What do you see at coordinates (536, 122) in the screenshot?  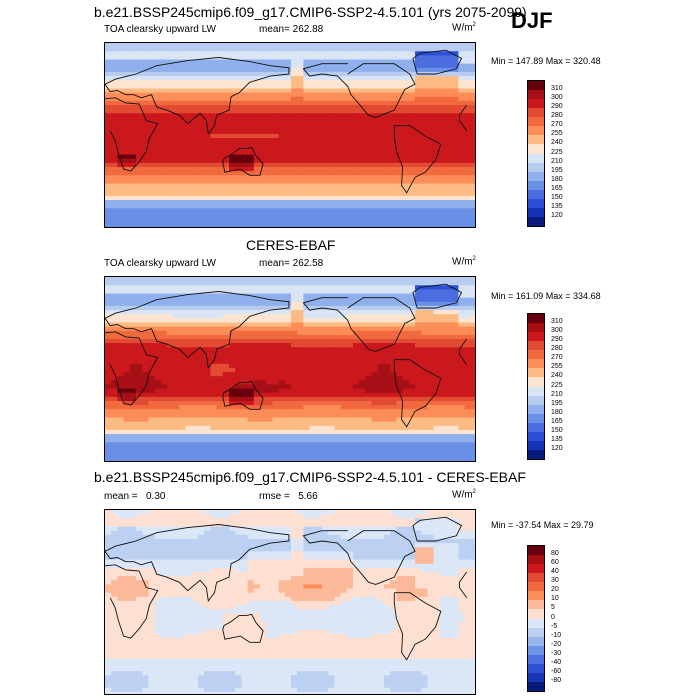 I see `colorbar-box` at bounding box center [536, 122].